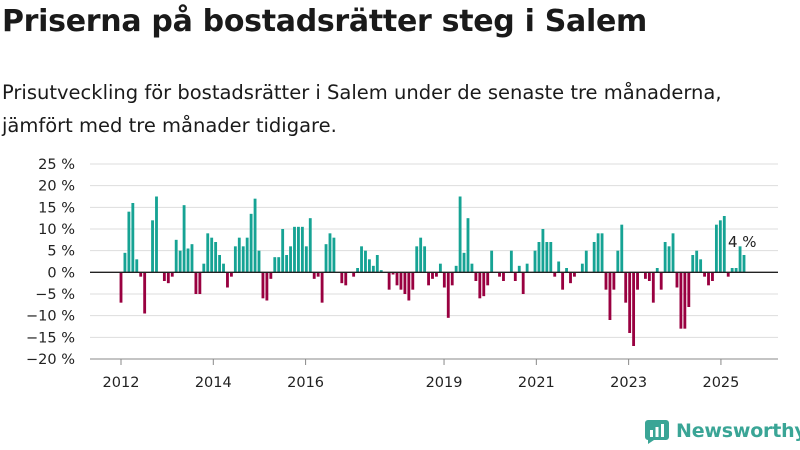 Image resolution: width=800 pixels, height=450 pixels. I want to click on y-tick-label: 0 %, so click(61, 273).